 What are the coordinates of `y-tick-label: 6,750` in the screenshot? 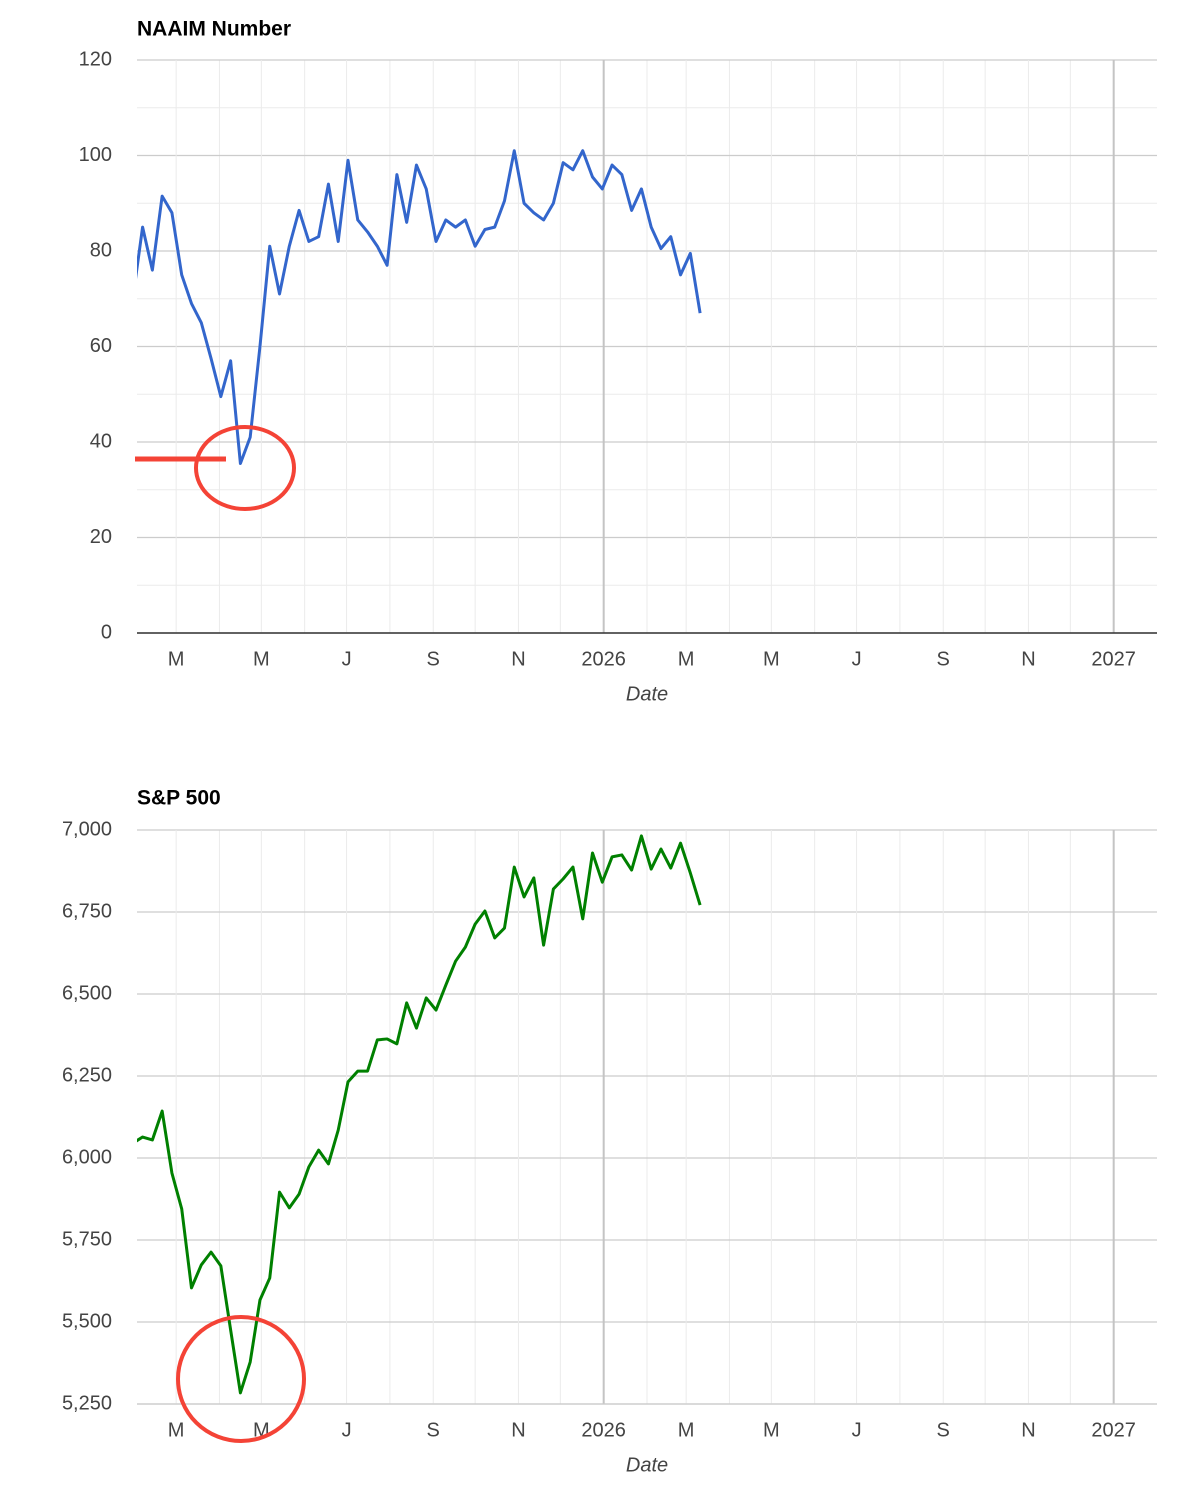 It's located at (87, 911).